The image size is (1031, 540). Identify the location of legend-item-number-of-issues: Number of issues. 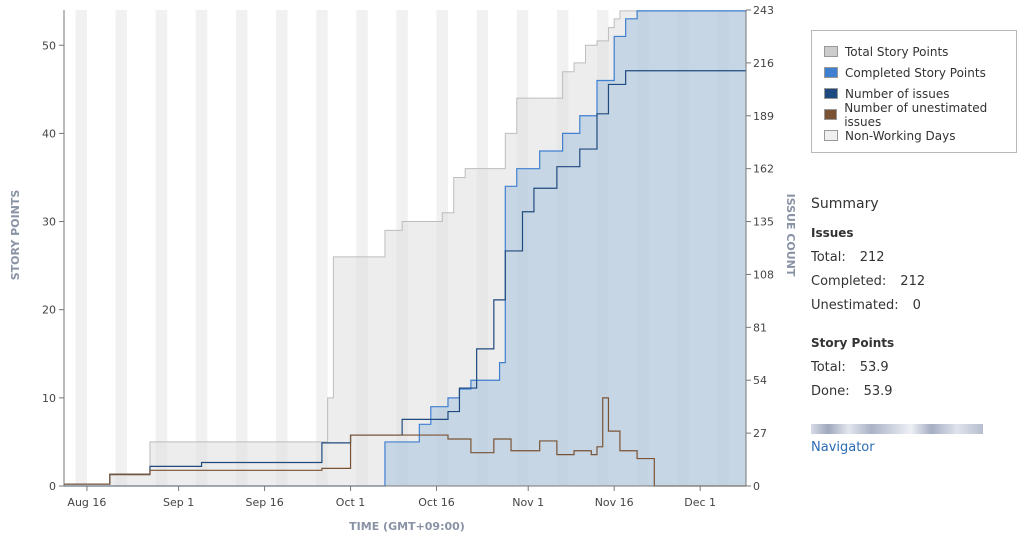
(920, 93).